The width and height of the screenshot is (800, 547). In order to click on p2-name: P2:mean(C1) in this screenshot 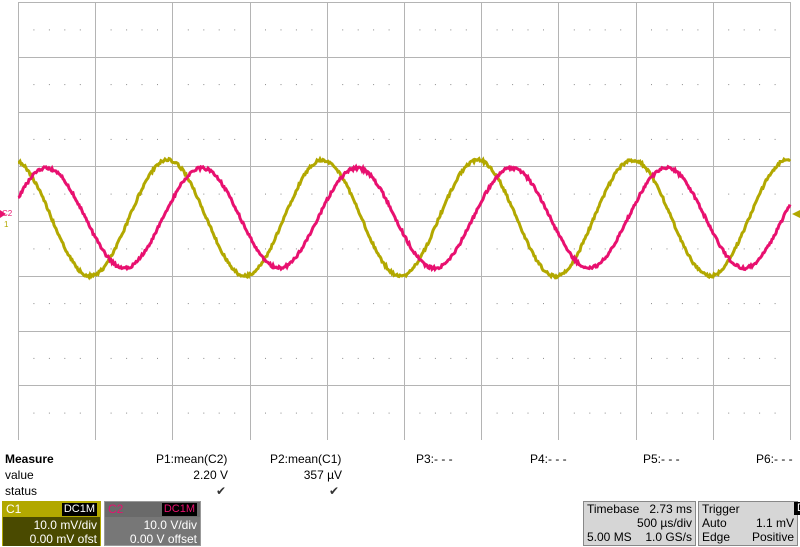, I will do `click(305, 459)`.